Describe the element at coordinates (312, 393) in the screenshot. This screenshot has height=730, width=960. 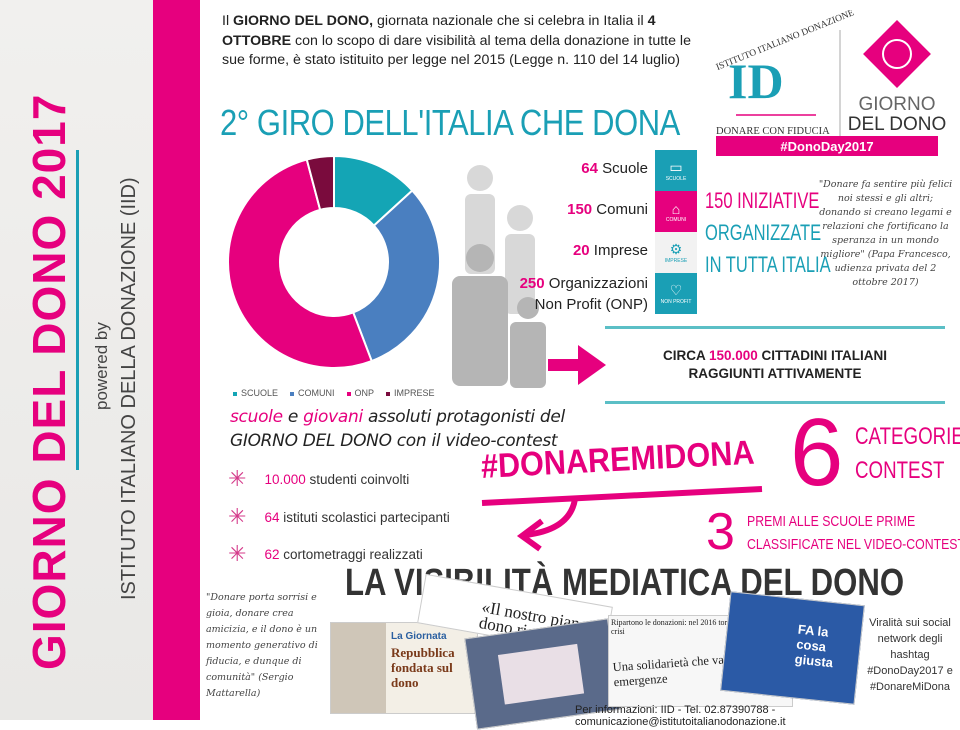
I see `legend-item: COMUNI` at that location.